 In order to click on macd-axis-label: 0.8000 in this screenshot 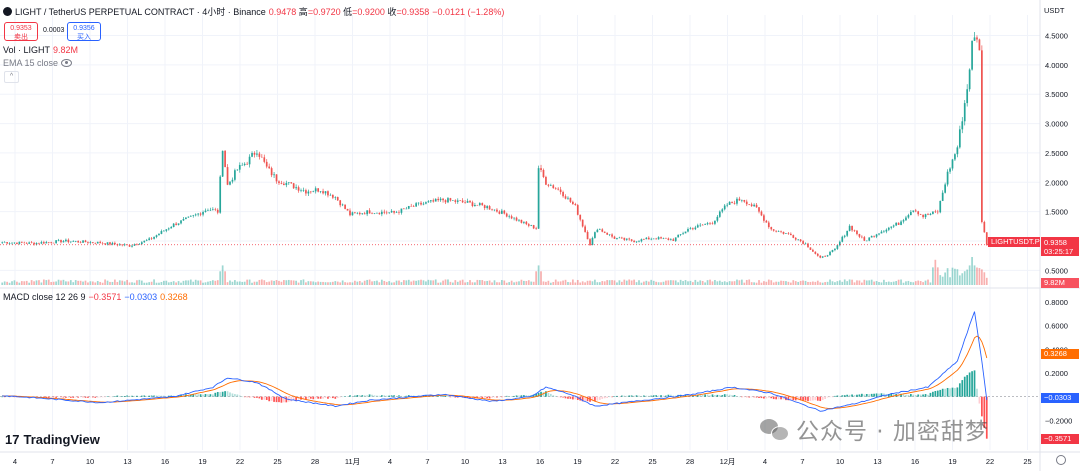, I will do `click(1056, 302)`.